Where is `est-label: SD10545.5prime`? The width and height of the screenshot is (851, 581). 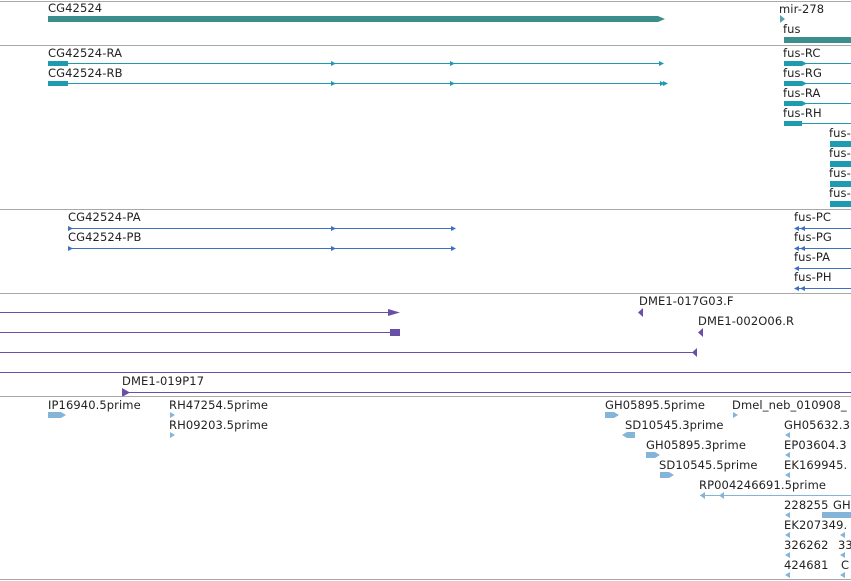
est-label: SD10545.5prime is located at coordinates (708, 465).